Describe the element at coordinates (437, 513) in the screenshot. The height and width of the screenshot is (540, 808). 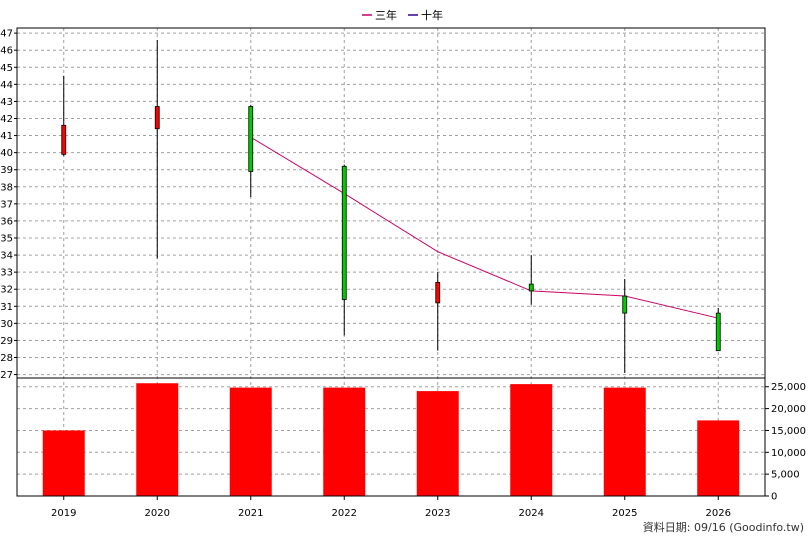
I see `x-tick-label: 2023` at that location.